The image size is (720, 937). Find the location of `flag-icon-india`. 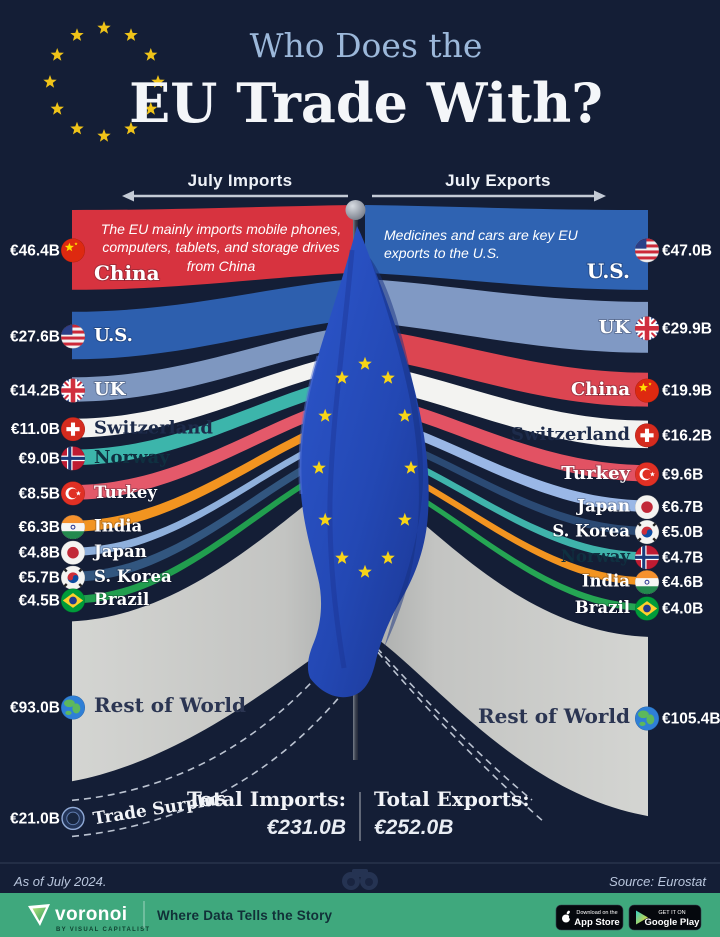

flag-icon-india is located at coordinates (647, 582).